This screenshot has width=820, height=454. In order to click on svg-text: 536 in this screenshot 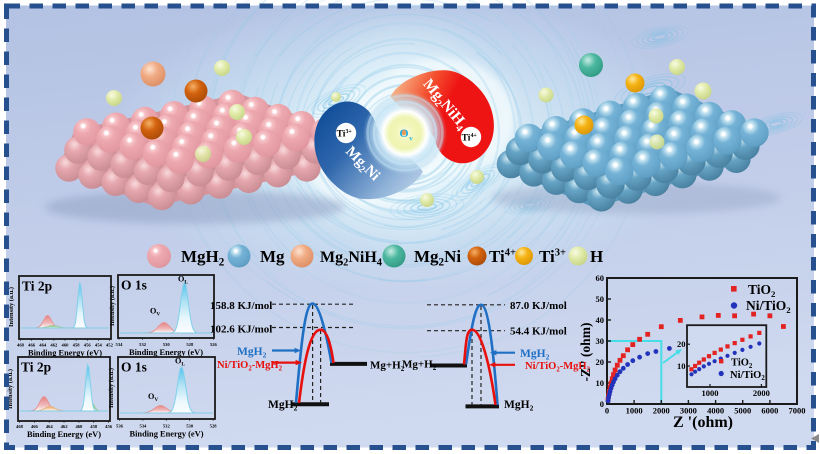, I will do `click(120, 426)`.